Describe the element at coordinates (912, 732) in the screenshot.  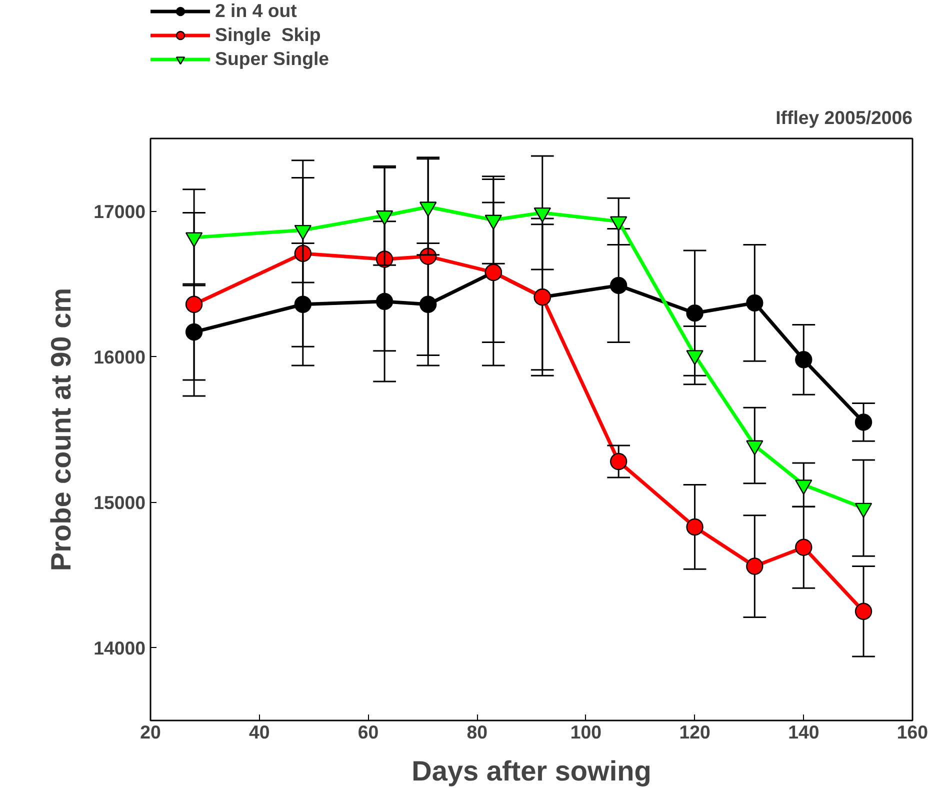
I see `x-tick-label: 160` at that location.